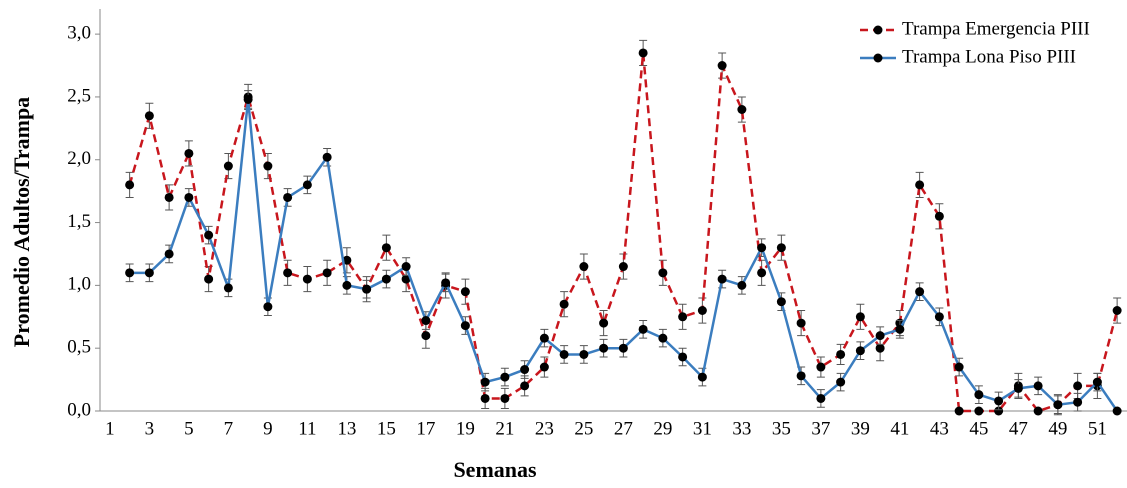 This screenshot has height=488, width=1127. What do you see at coordinates (79, 95) in the screenshot?
I see `y-tick-label: 2,5` at bounding box center [79, 95].